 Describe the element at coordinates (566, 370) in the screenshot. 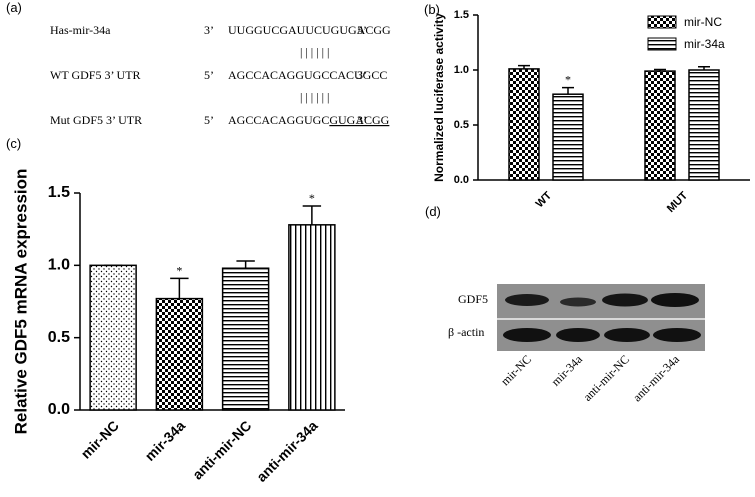

I see `blot-lane-label: mir-34a` at that location.